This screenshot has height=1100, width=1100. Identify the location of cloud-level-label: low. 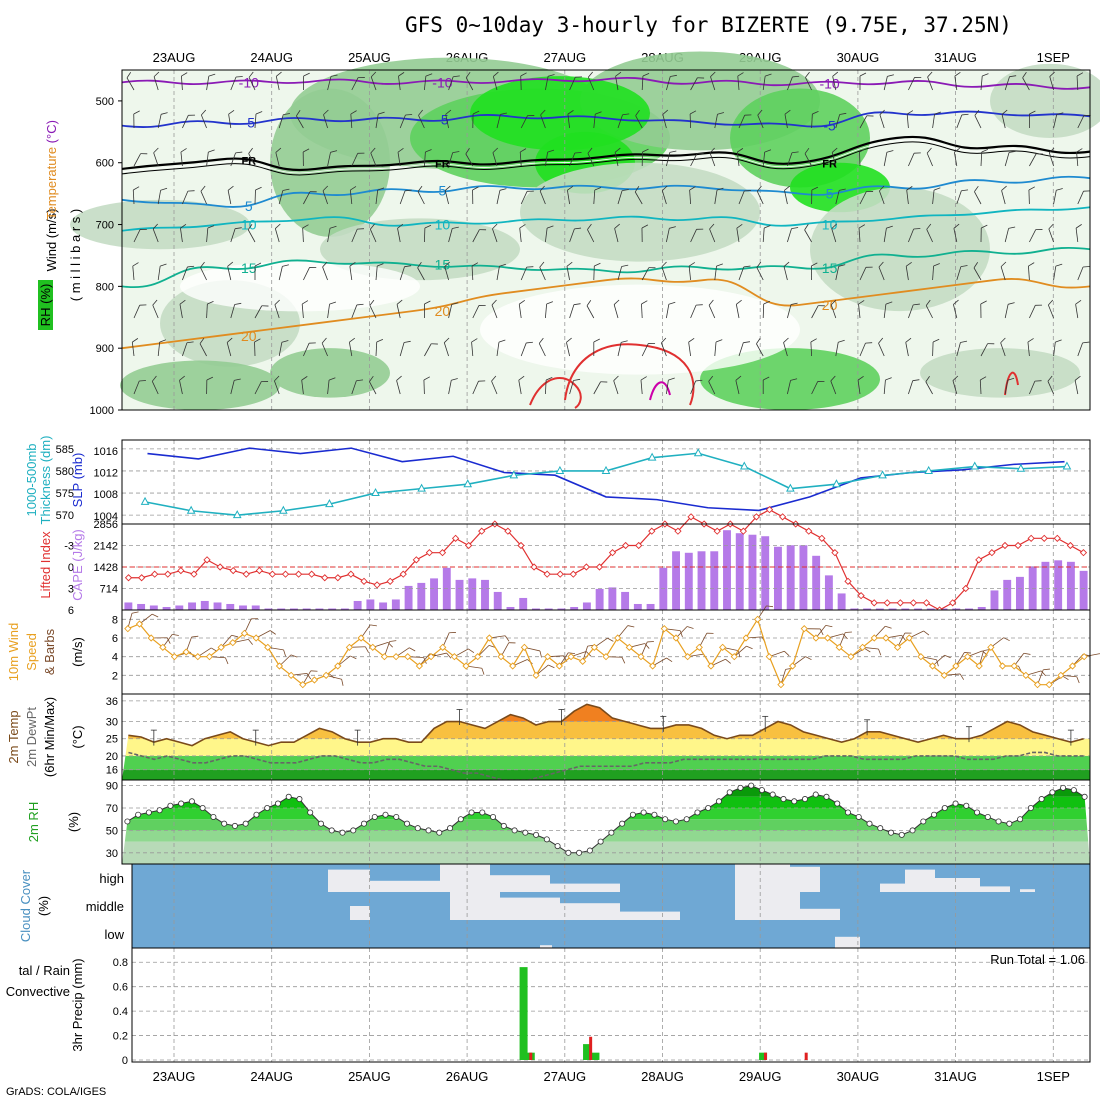
(114, 934).